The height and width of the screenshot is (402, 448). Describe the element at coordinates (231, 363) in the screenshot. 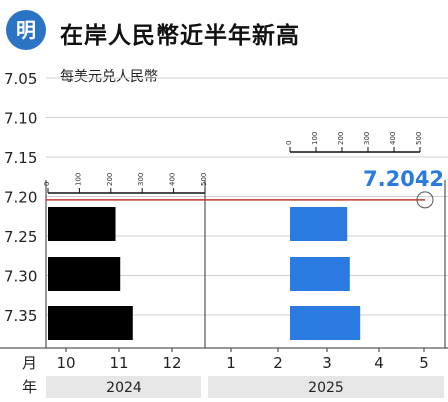

I see `x-tick-label: 1` at that location.